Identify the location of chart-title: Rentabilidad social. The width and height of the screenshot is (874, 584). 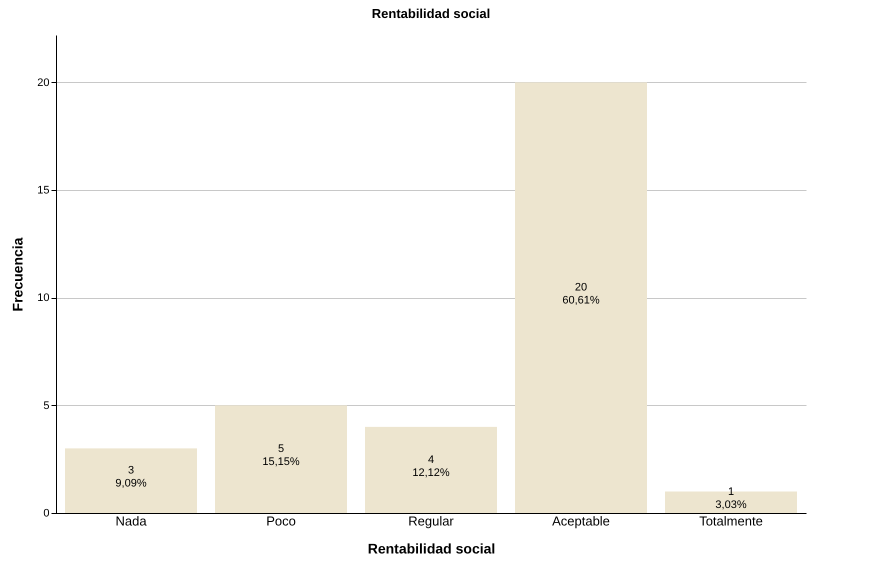
(431, 13).